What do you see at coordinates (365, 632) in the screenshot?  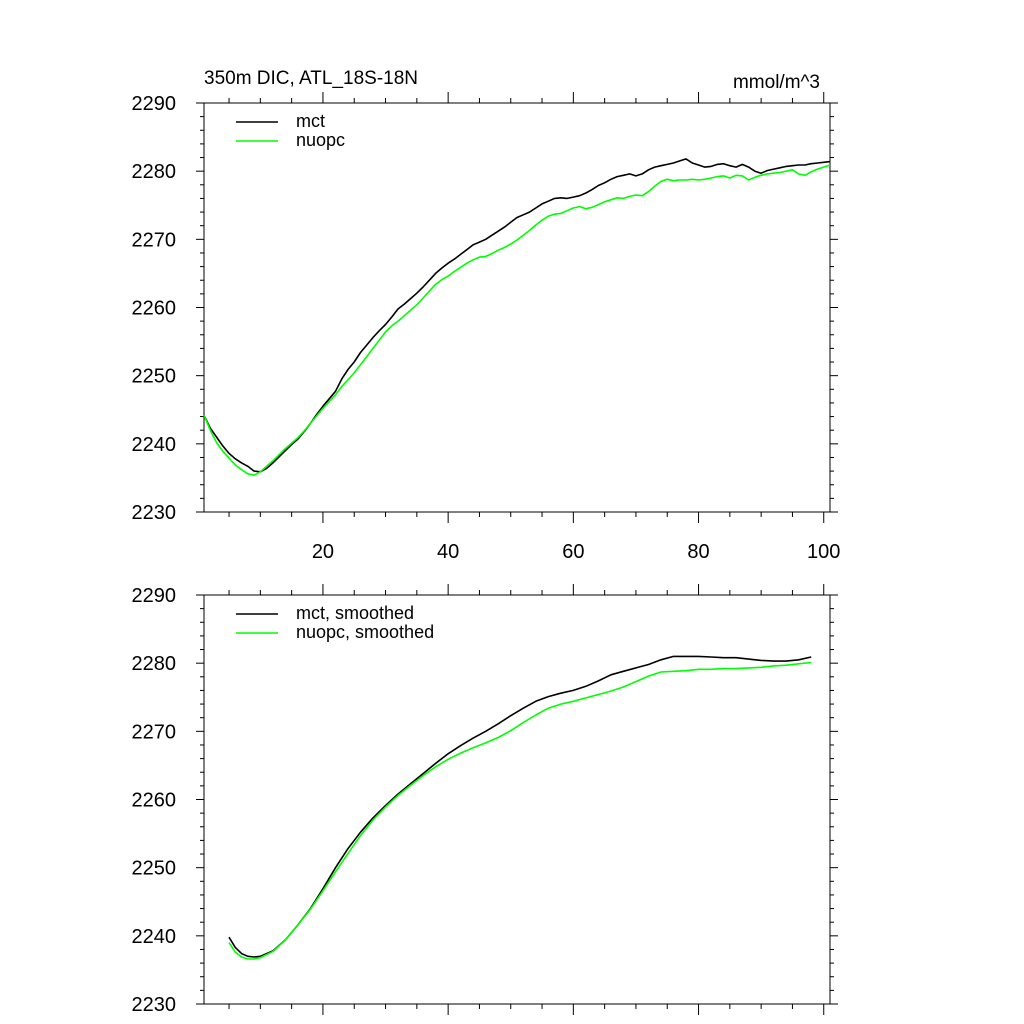 I see `legend-label: nuopc, smoothed` at bounding box center [365, 632].